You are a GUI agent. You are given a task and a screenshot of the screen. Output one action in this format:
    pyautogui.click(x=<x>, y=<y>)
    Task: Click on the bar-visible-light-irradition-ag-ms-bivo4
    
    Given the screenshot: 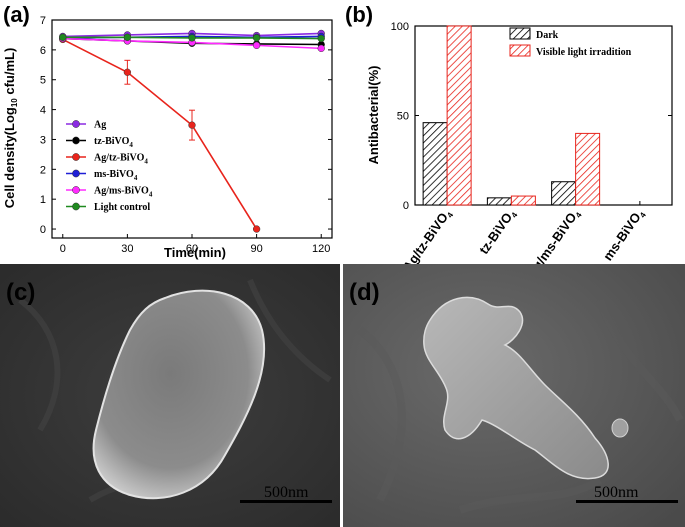 What is the action you would take?
    pyautogui.click(x=588, y=169)
    